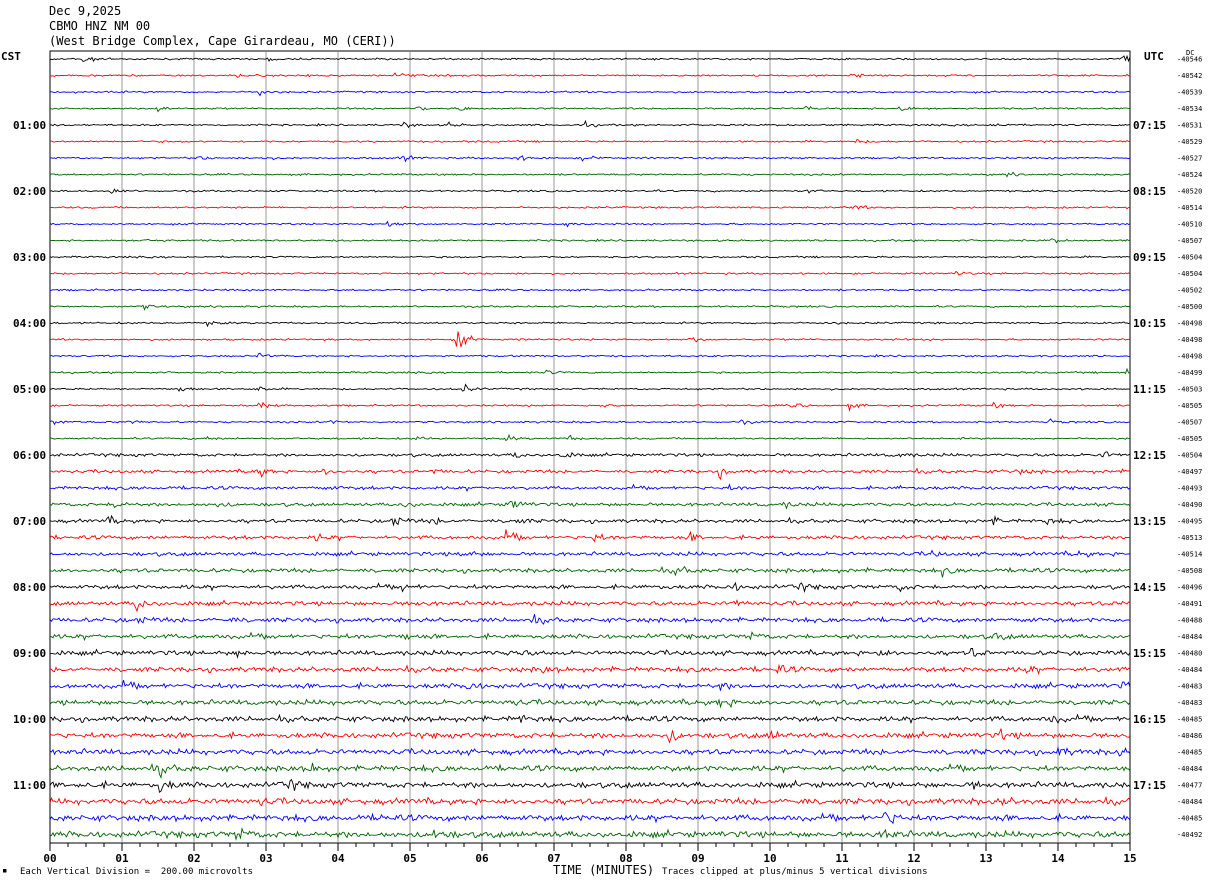 This screenshot has height=886, width=1210. I want to click on x-tick-label: 03, so click(265, 858).